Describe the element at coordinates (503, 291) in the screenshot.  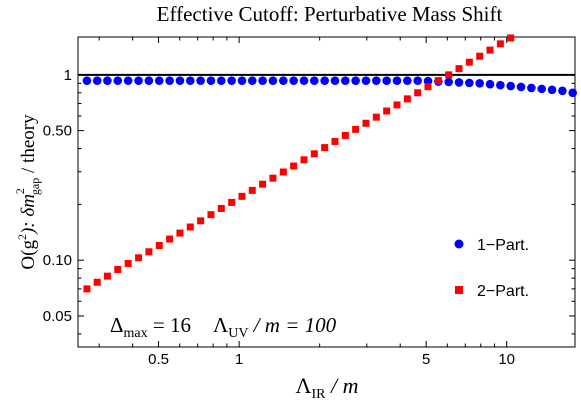
I see `legend-label-2part: 2−Part.` at that location.